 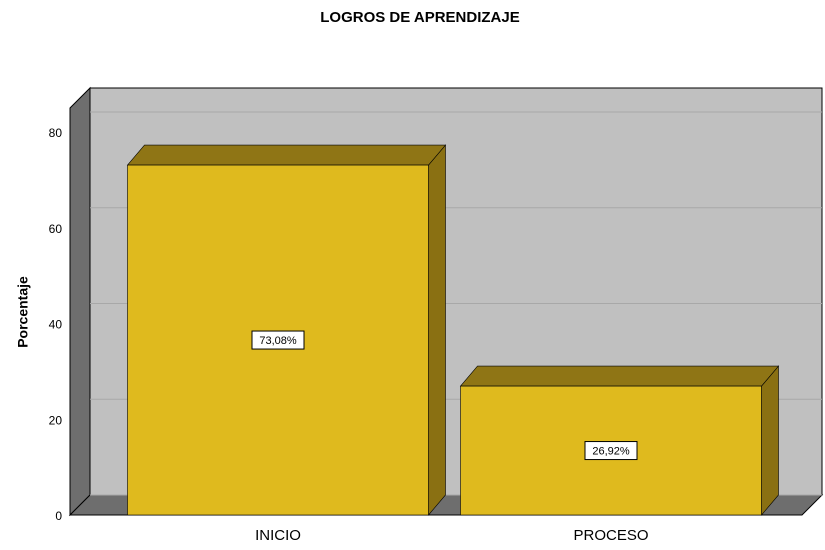 I want to click on value-label: 26,92%, so click(x=611, y=451).